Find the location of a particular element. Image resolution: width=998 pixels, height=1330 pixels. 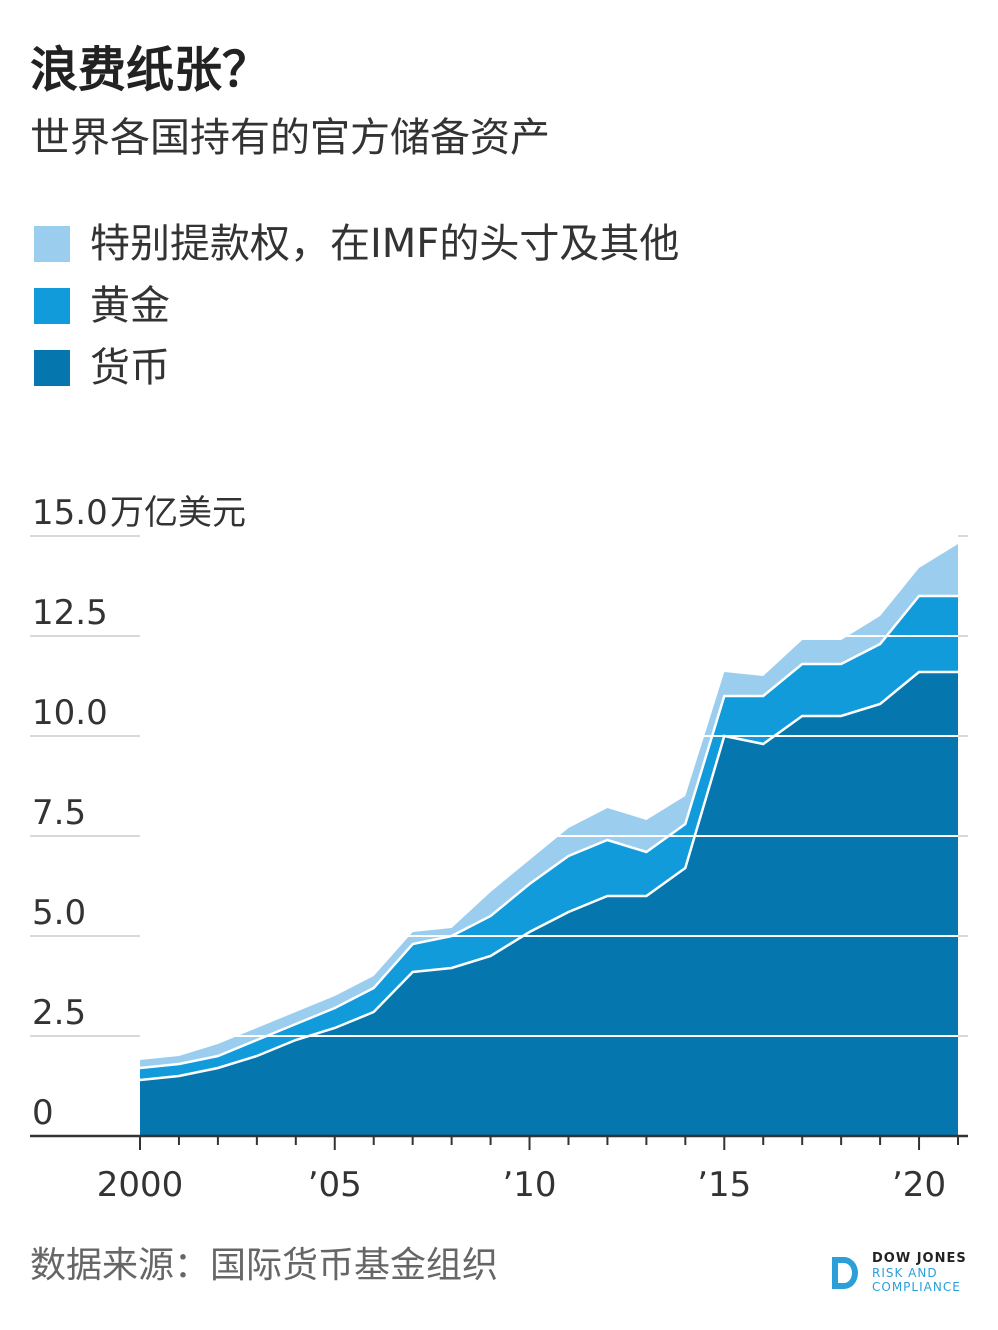

x-tick-label: ’10 is located at coordinates (529, 1185).